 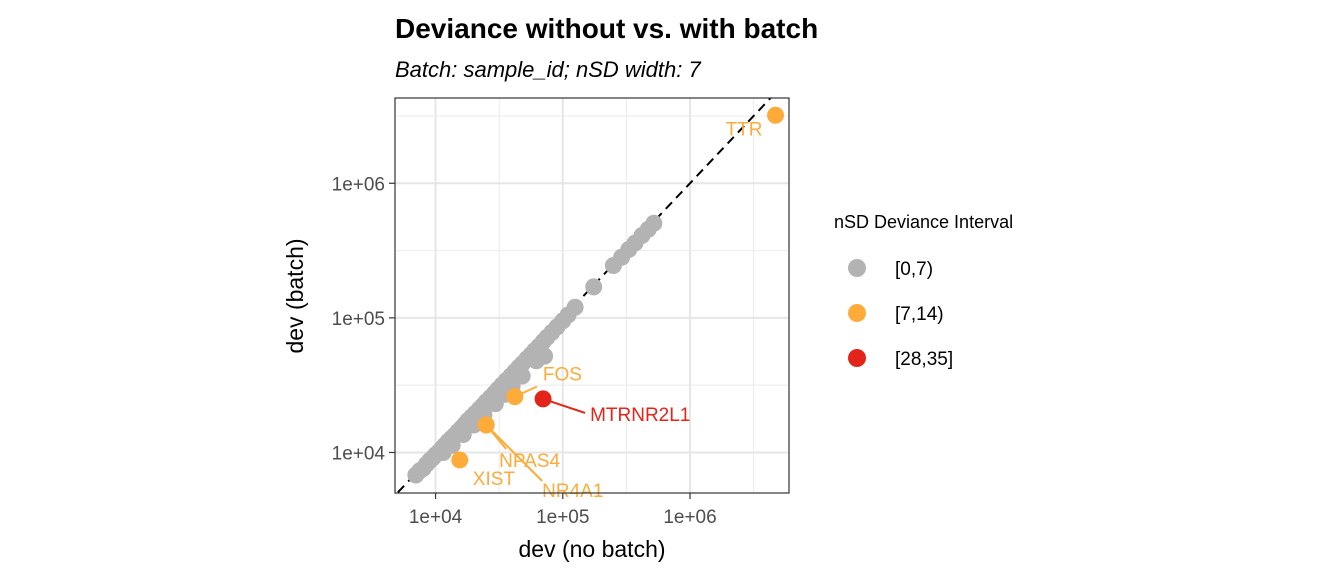 What do you see at coordinates (606, 28) in the screenshot?
I see `chart-title: Deviance without vs. with batch` at bounding box center [606, 28].